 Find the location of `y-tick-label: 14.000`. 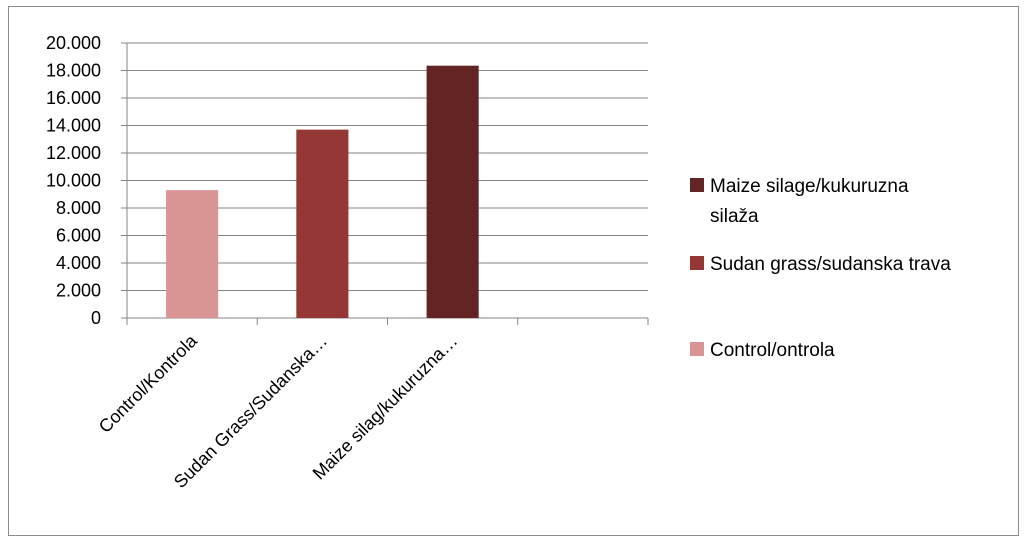

y-tick-label: 14.000 is located at coordinates (73, 126).